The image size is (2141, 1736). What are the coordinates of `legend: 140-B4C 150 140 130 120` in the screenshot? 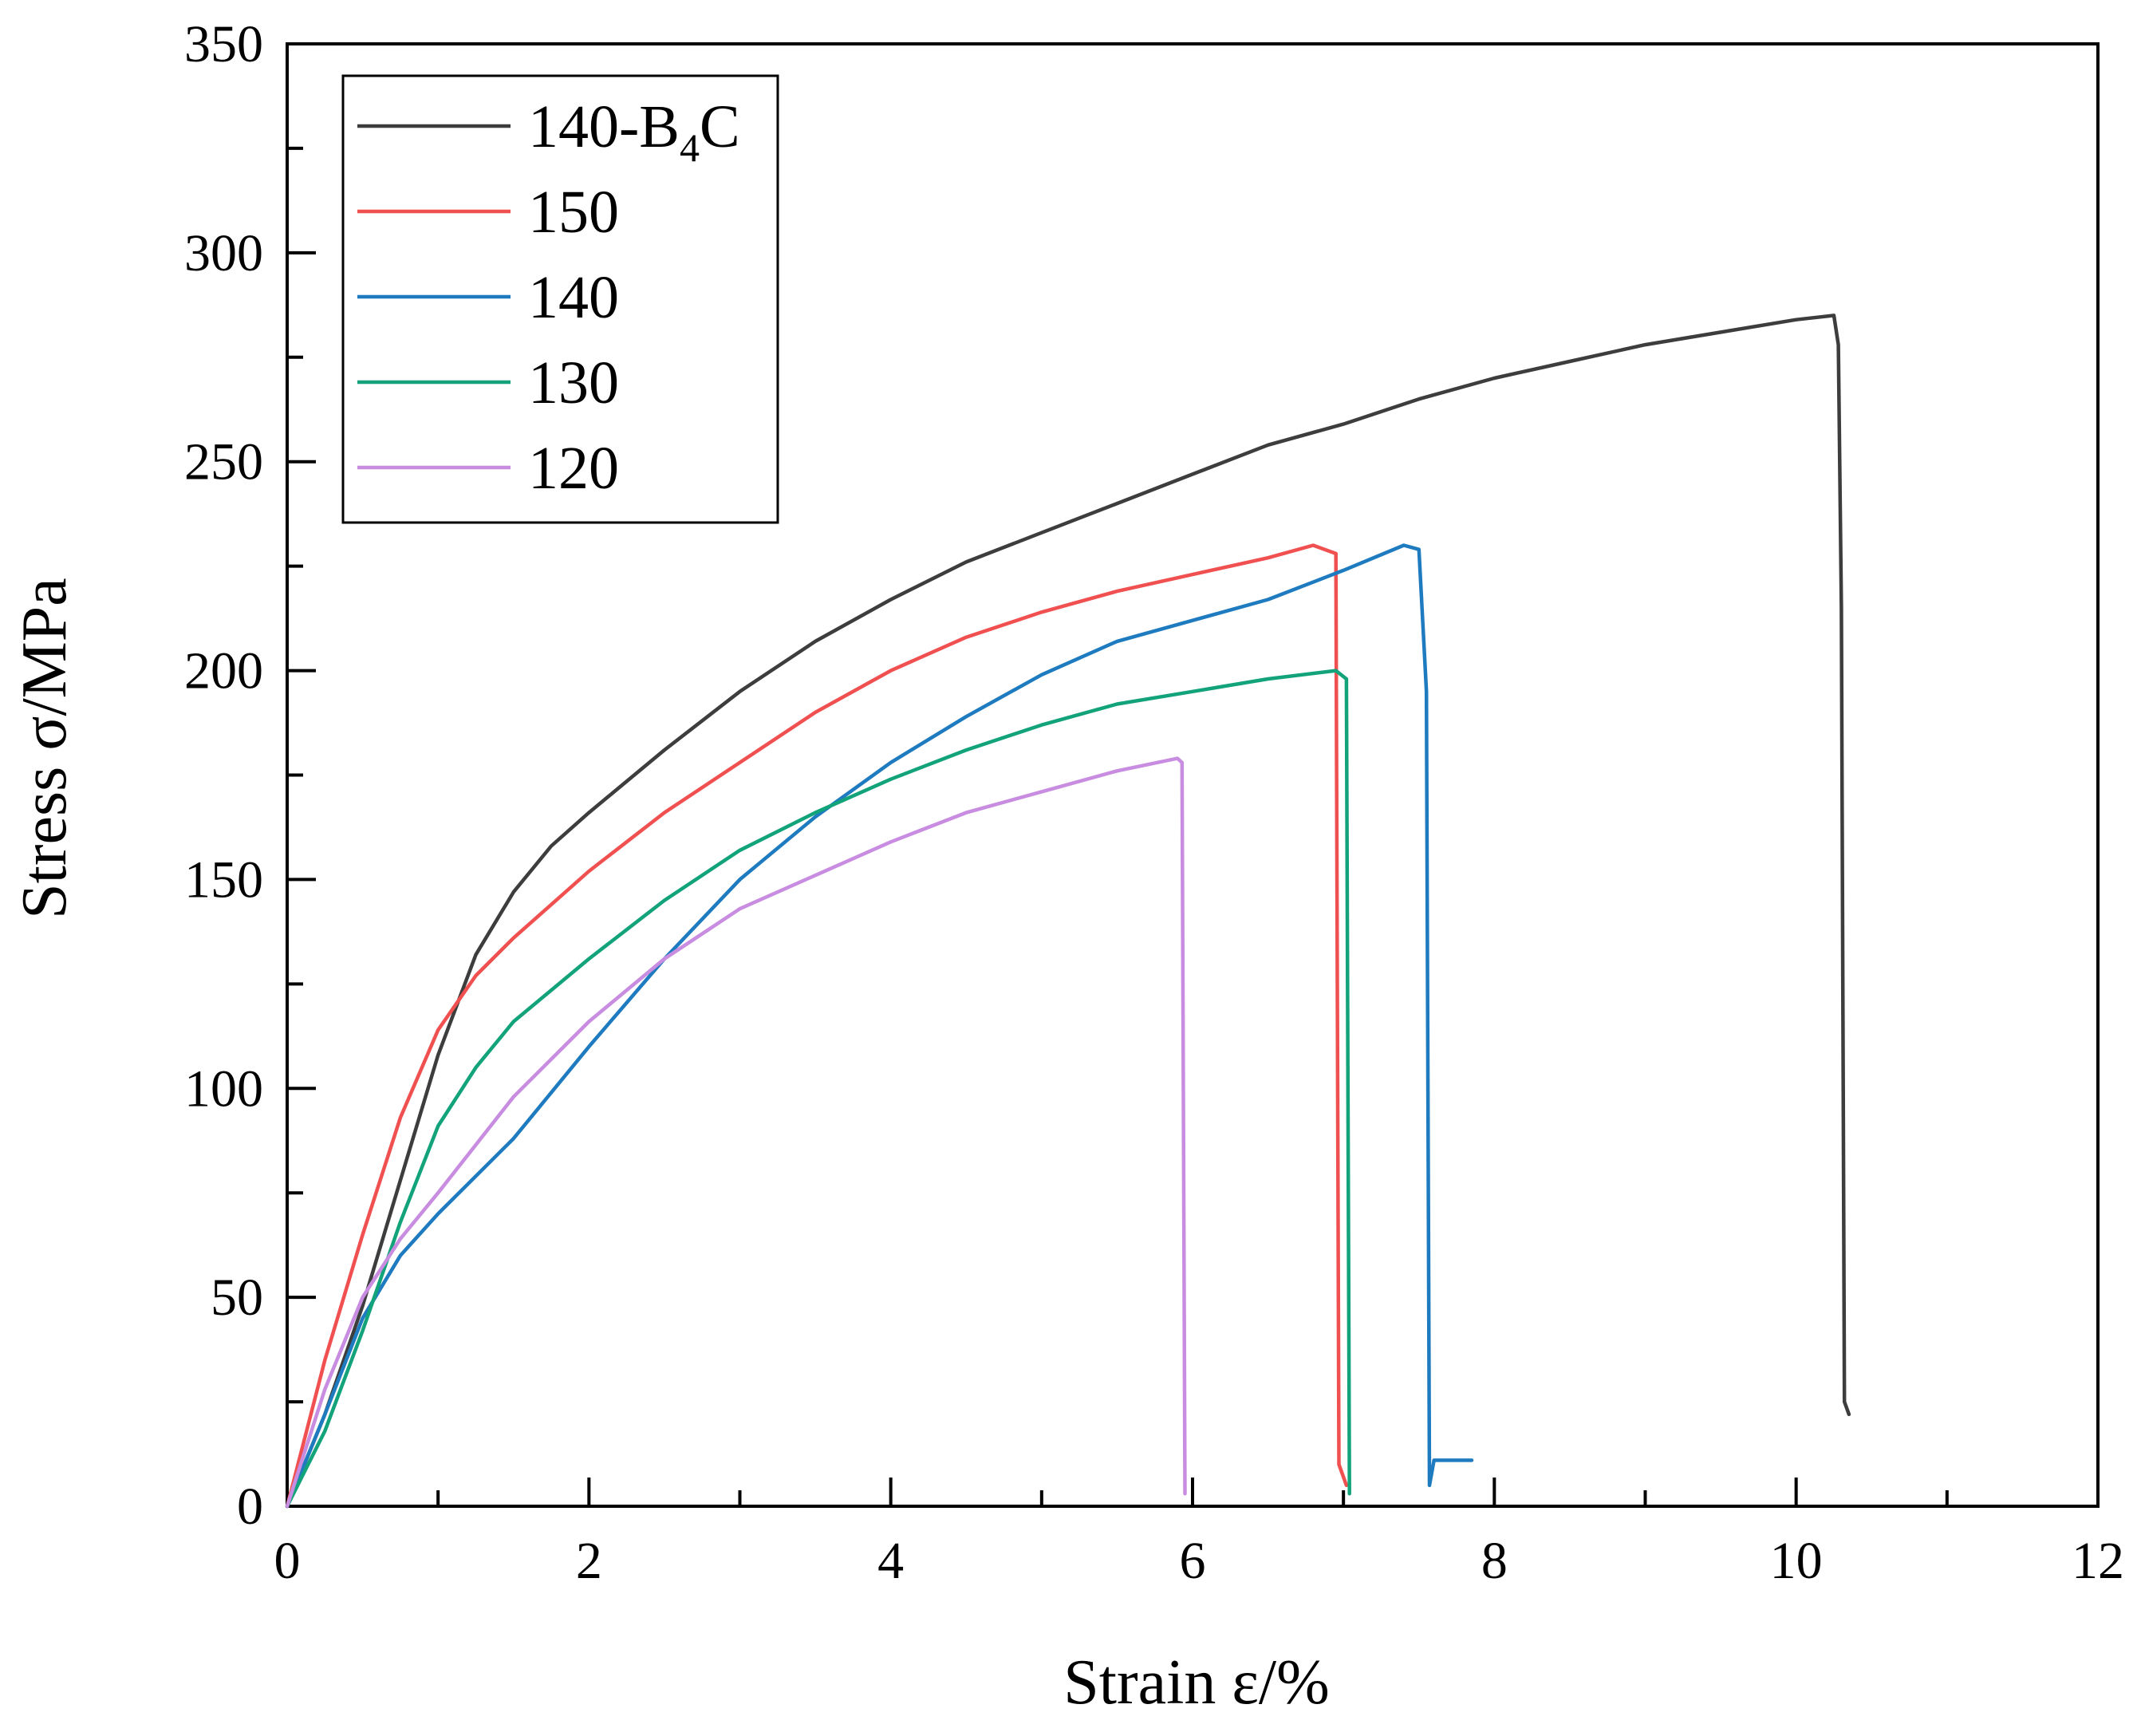 It's located at (560, 299).